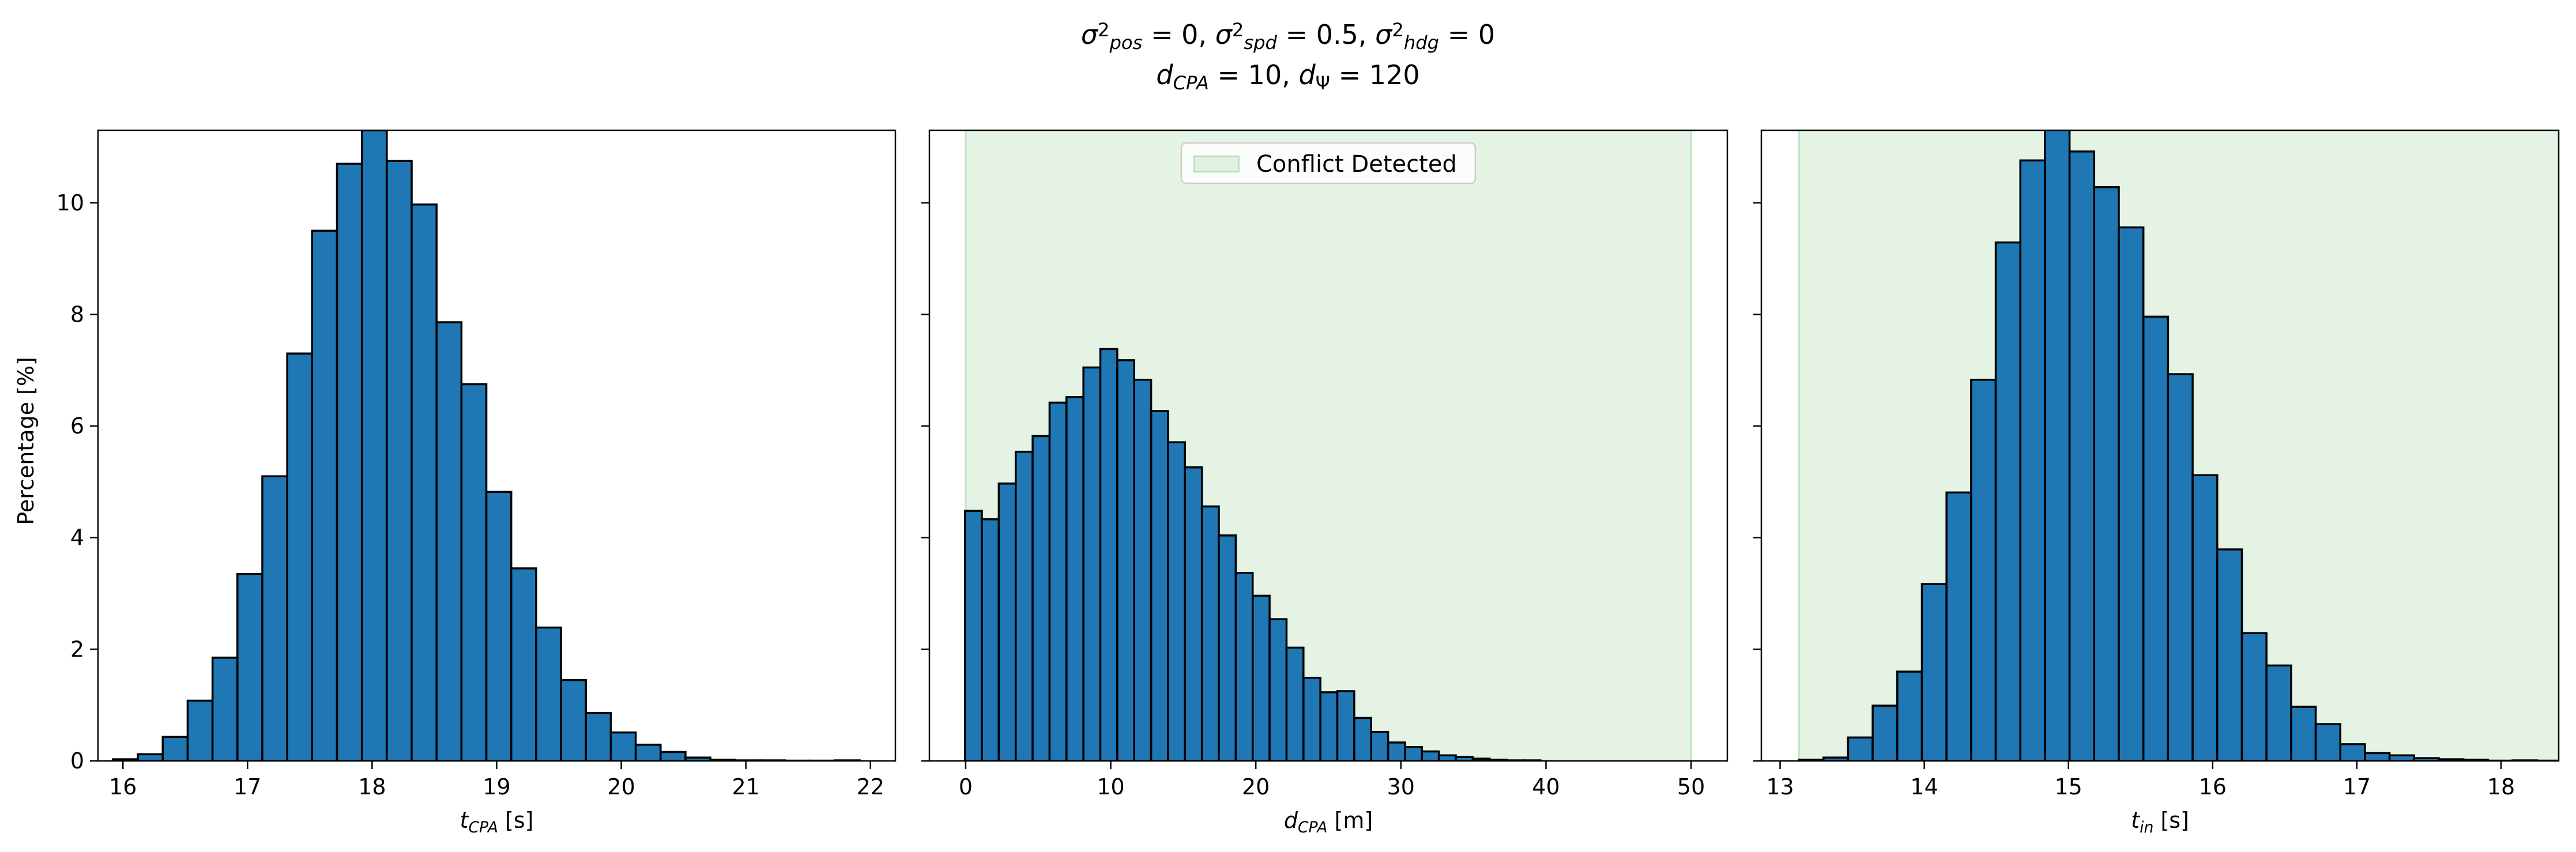 The height and width of the screenshot is (852, 2576). Describe the element at coordinates (77, 538) in the screenshot. I see `y-tick-label: 4` at that location.